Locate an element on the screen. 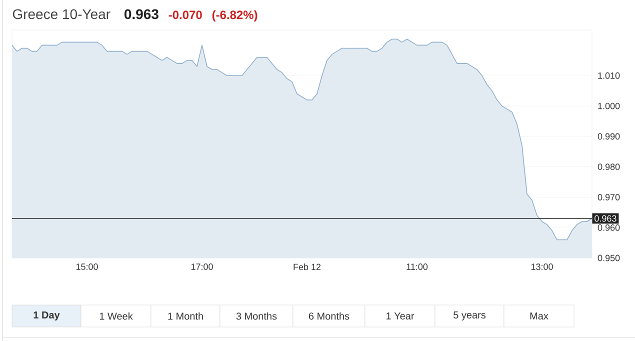 The width and height of the screenshot is (635, 341). x-tick-label: 13:00 is located at coordinates (542, 267).